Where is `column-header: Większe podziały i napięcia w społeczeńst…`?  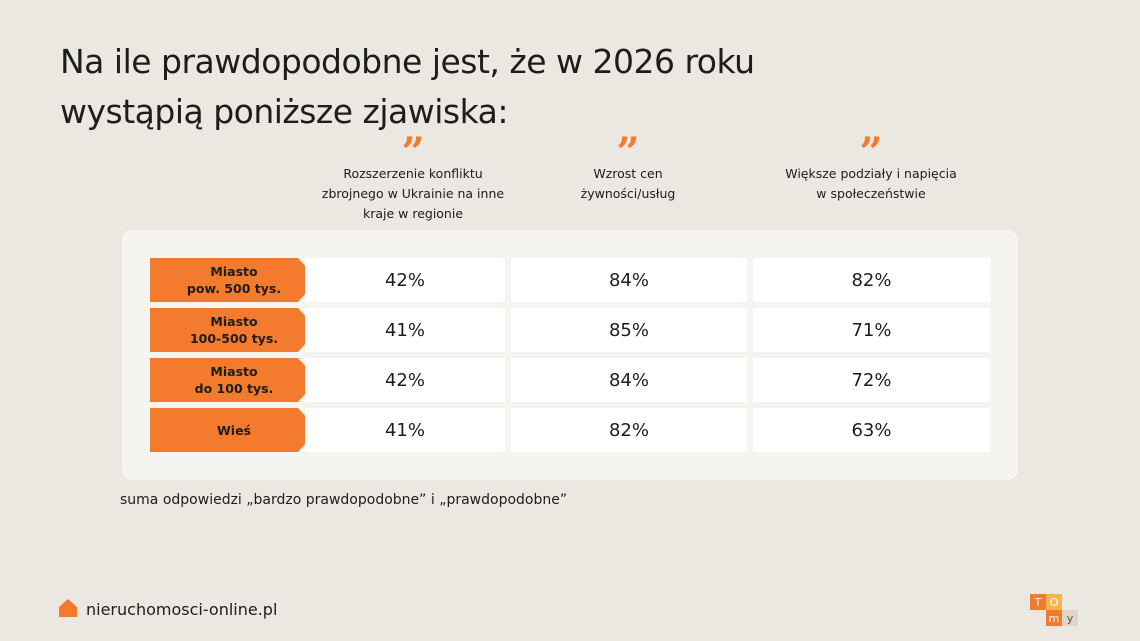 column-header: Większe podziały i napięcia w społeczeńst… is located at coordinates (871, 184).